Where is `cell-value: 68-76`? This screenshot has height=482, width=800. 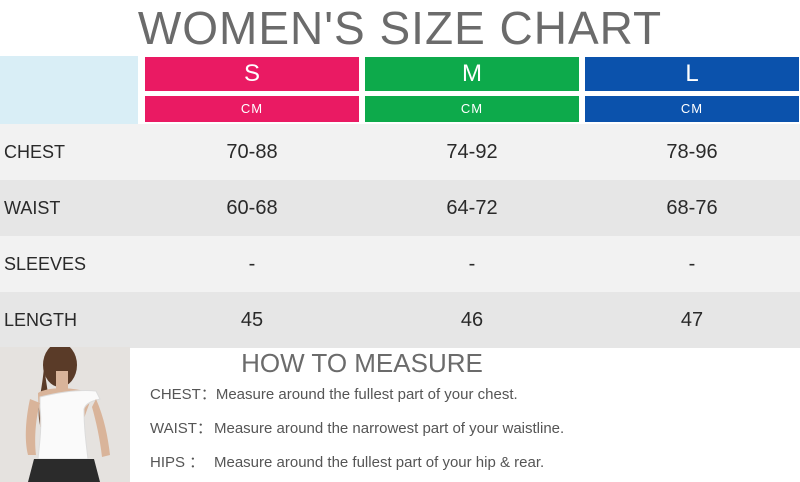
cell-value: 68-76 is located at coordinates (692, 208).